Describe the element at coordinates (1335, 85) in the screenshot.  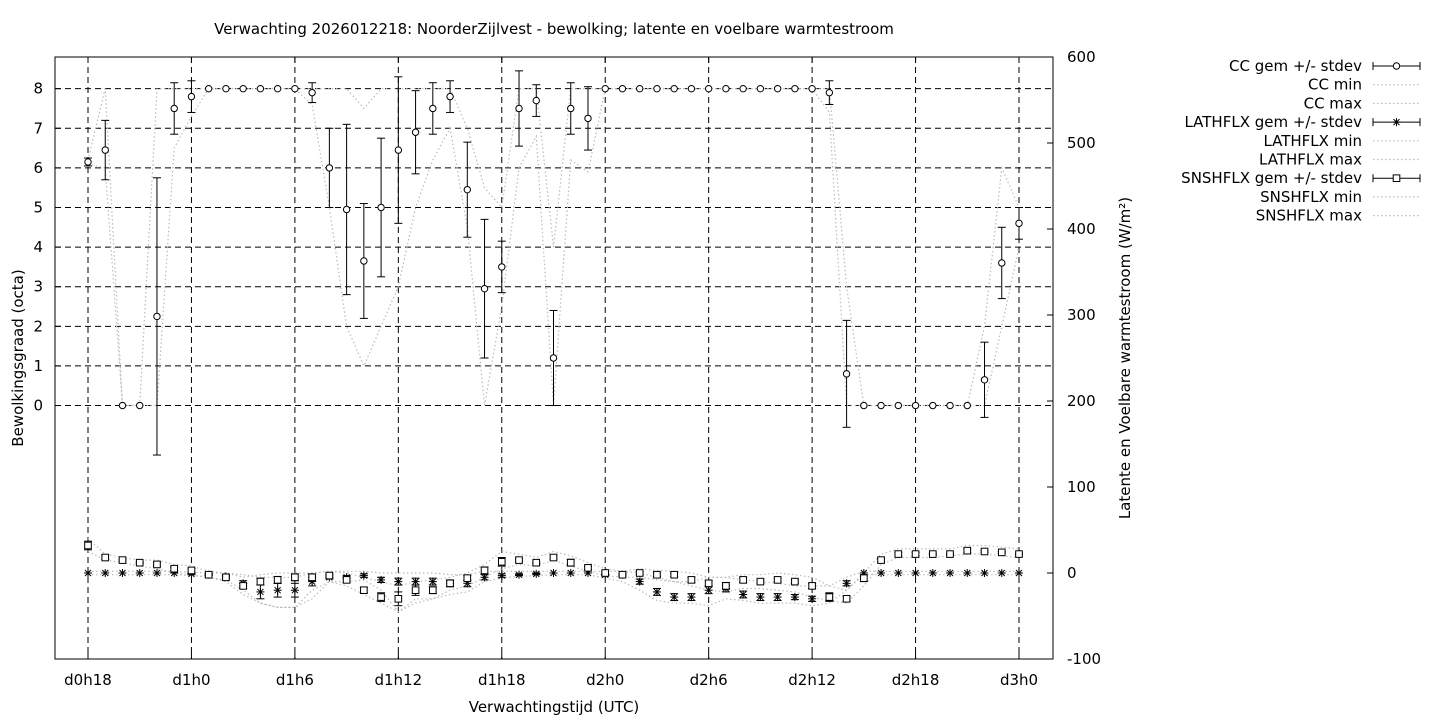
I see `legend-label: CC min` at that location.